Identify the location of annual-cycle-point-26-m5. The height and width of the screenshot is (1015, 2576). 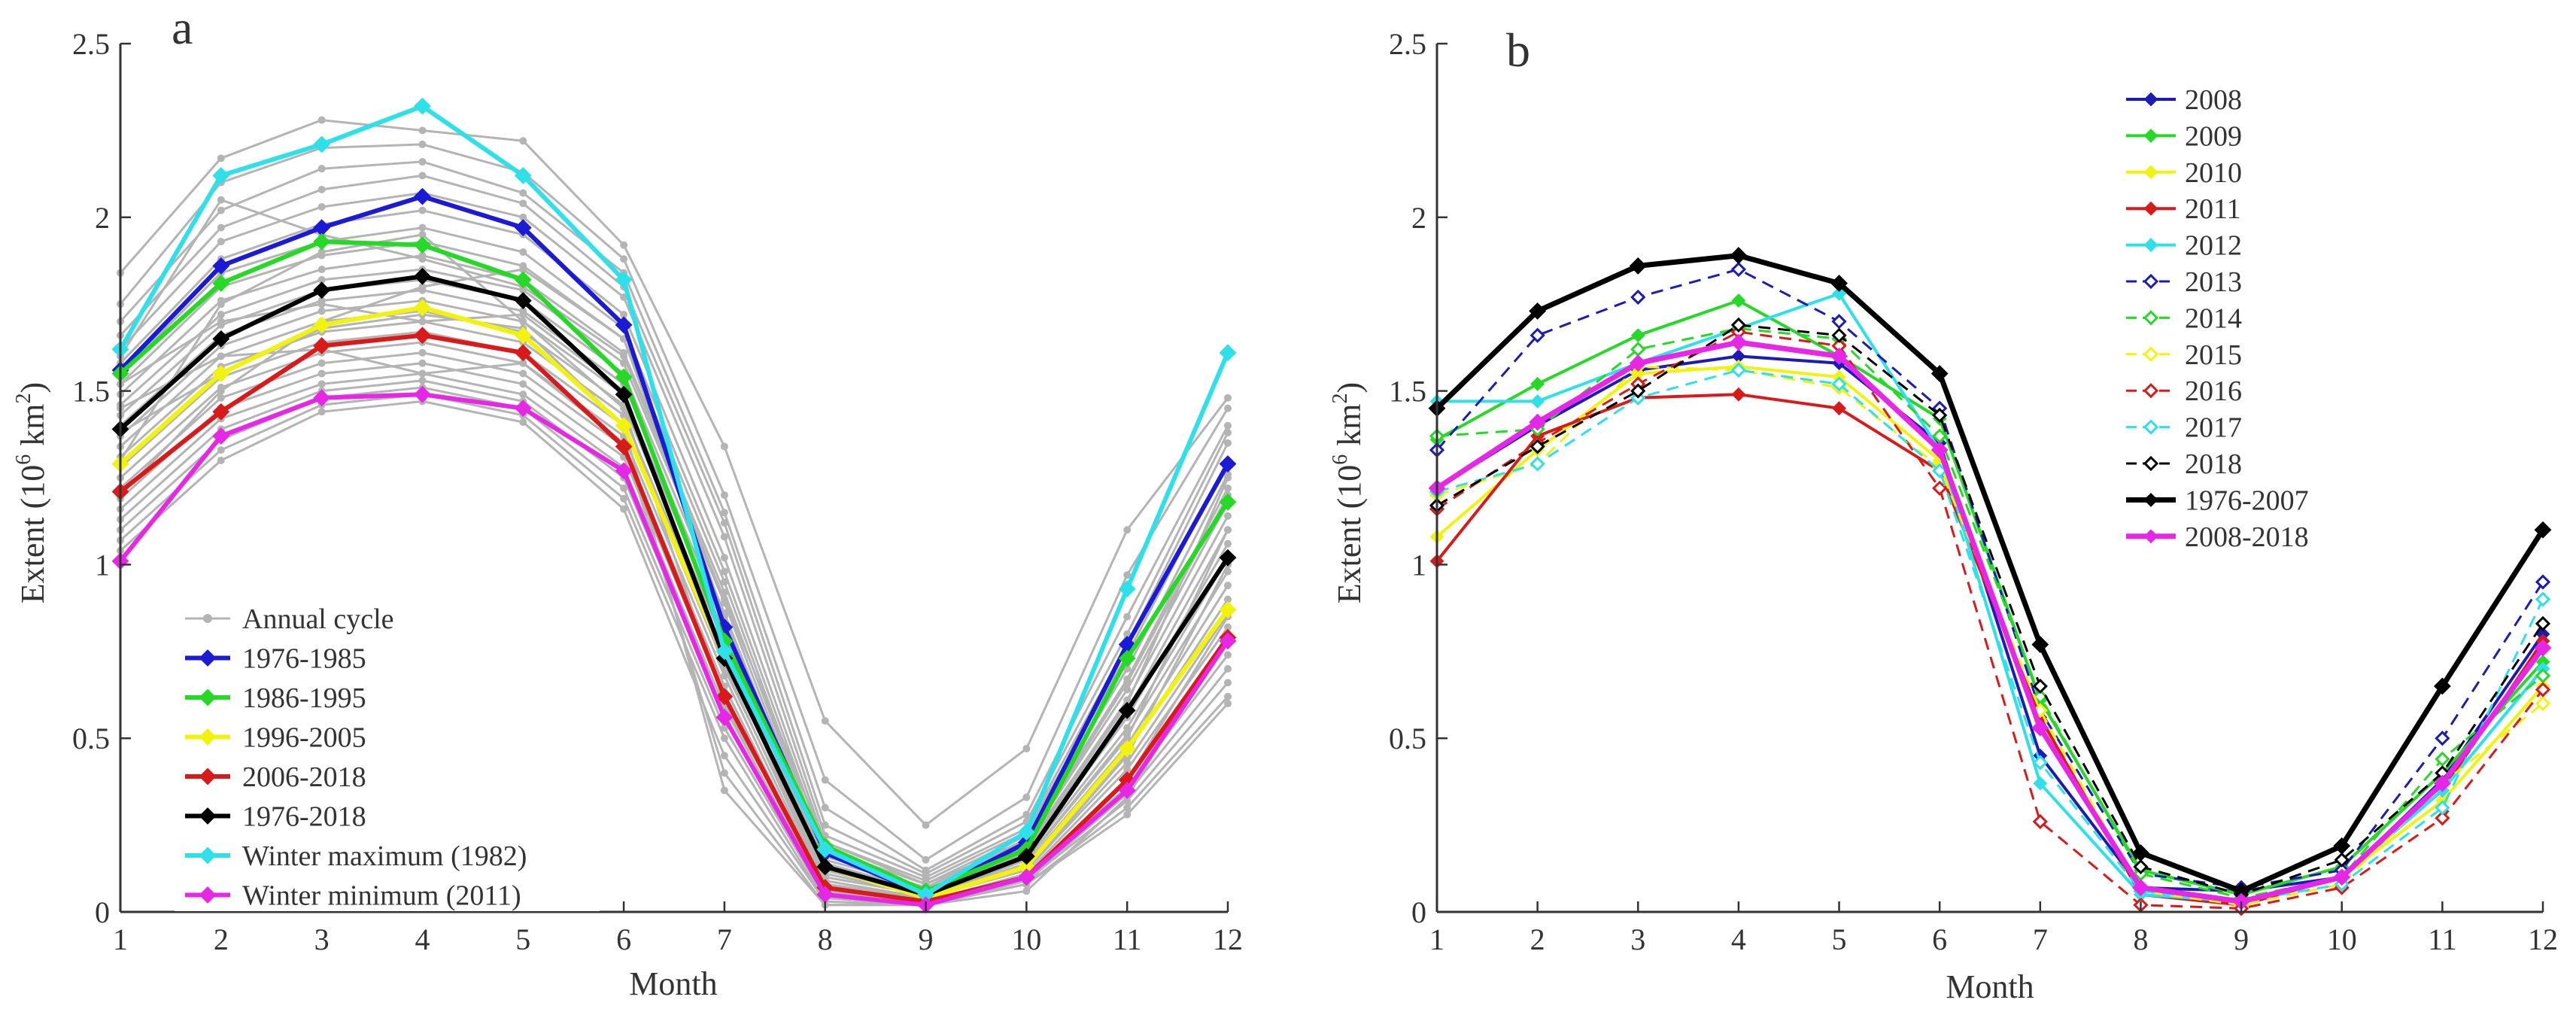
(523, 363).